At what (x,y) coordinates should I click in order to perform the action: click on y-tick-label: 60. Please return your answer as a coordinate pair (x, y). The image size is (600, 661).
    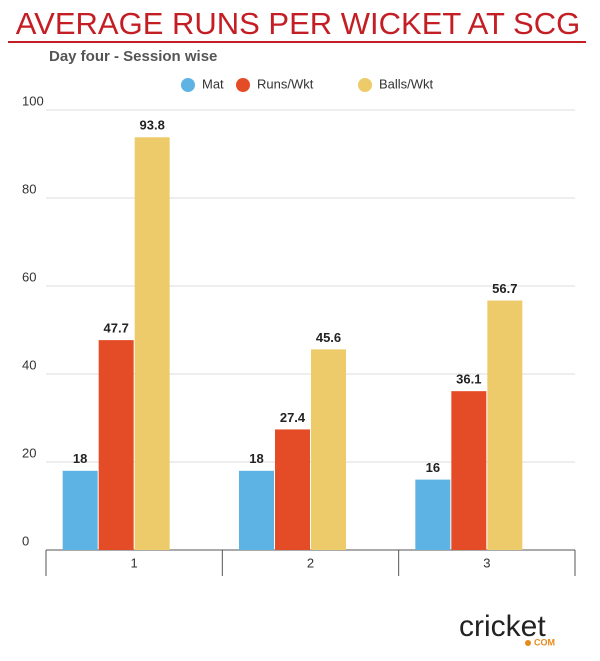
    Looking at the image, I should click on (29, 276).